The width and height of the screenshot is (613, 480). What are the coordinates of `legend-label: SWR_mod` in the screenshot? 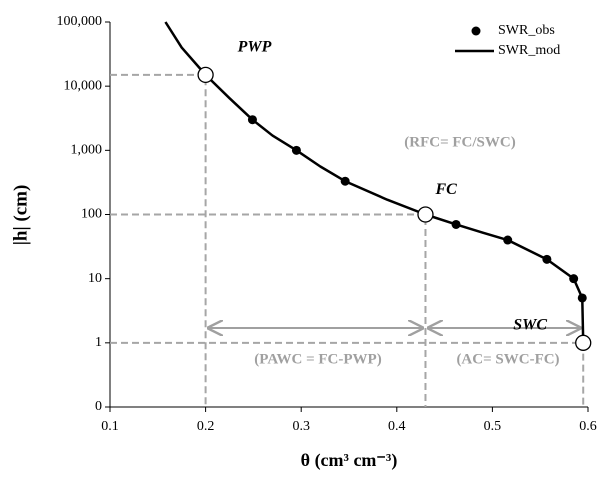 It's located at (529, 50).